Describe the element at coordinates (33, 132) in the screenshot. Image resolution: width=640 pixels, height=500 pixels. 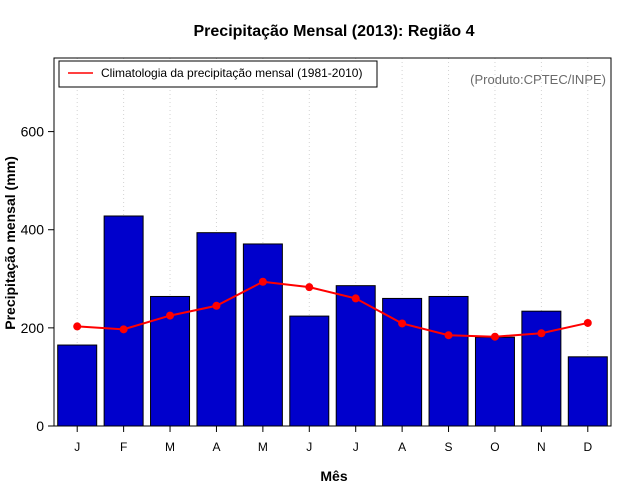
I see `y-tick-label: 600` at that location.